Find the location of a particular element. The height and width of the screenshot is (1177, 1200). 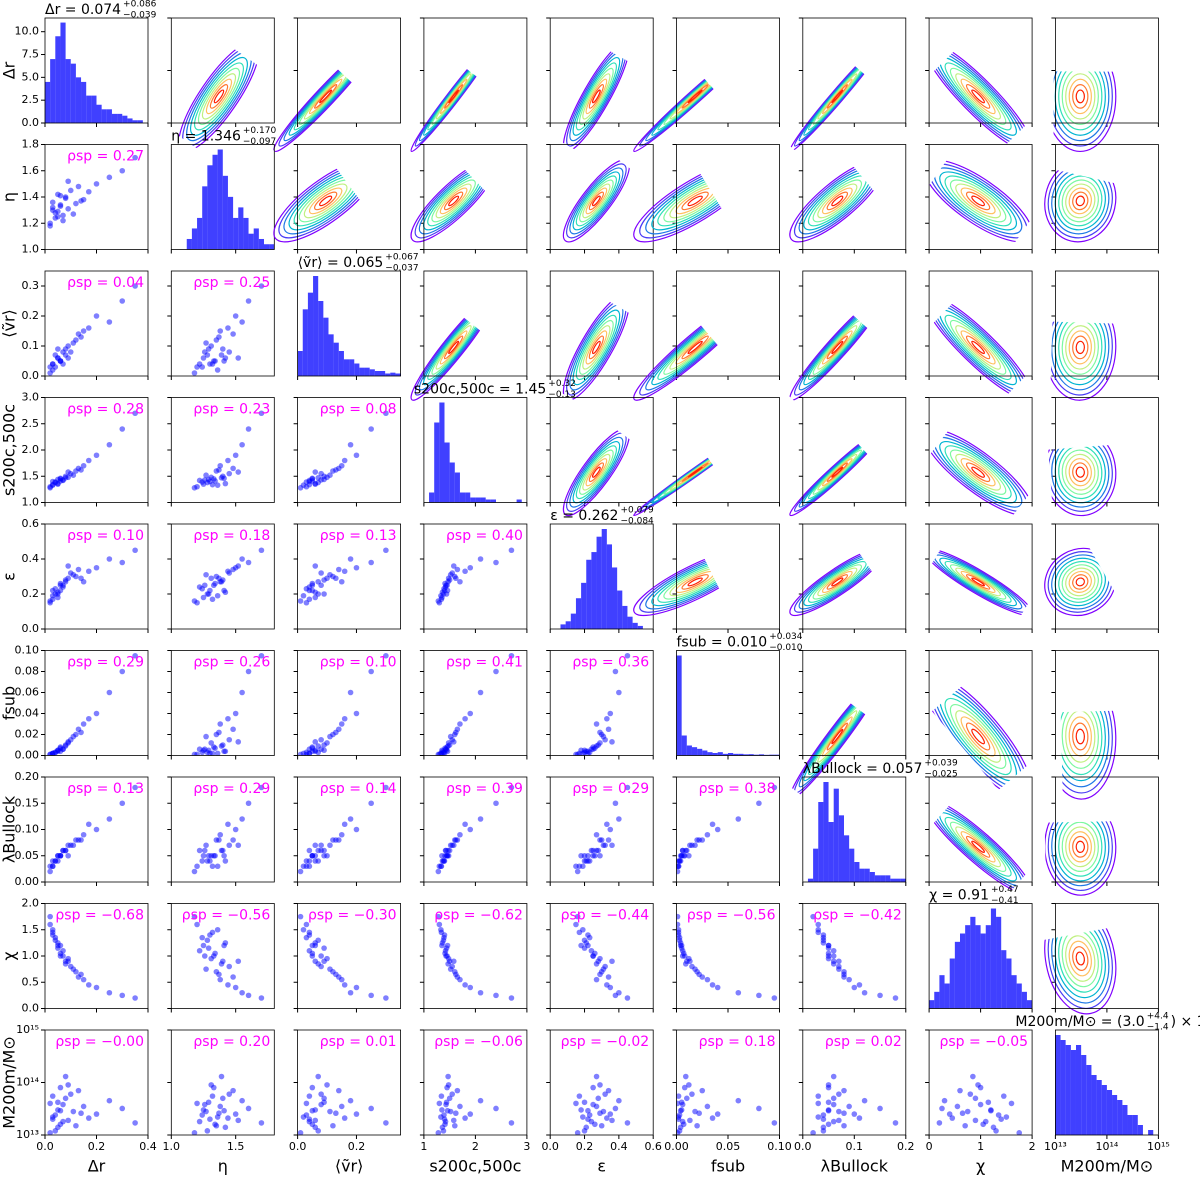

y-axis-label: ⟨ṽr⟩ is located at coordinates (9, 323).